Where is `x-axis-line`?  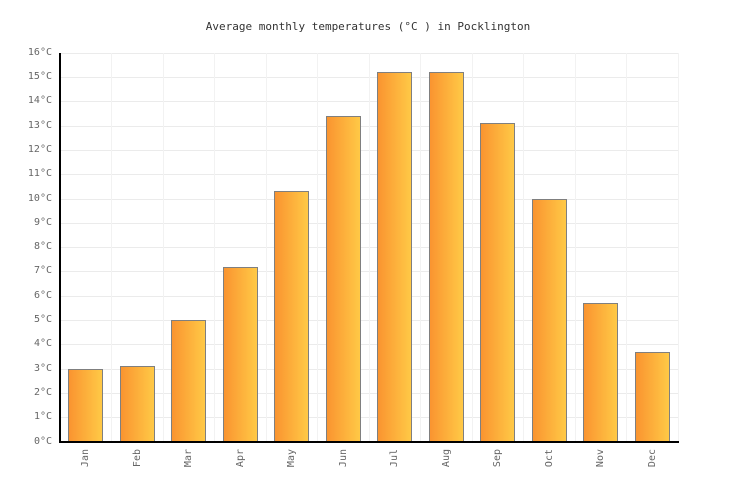
x-axis-line is located at coordinates (369, 442).